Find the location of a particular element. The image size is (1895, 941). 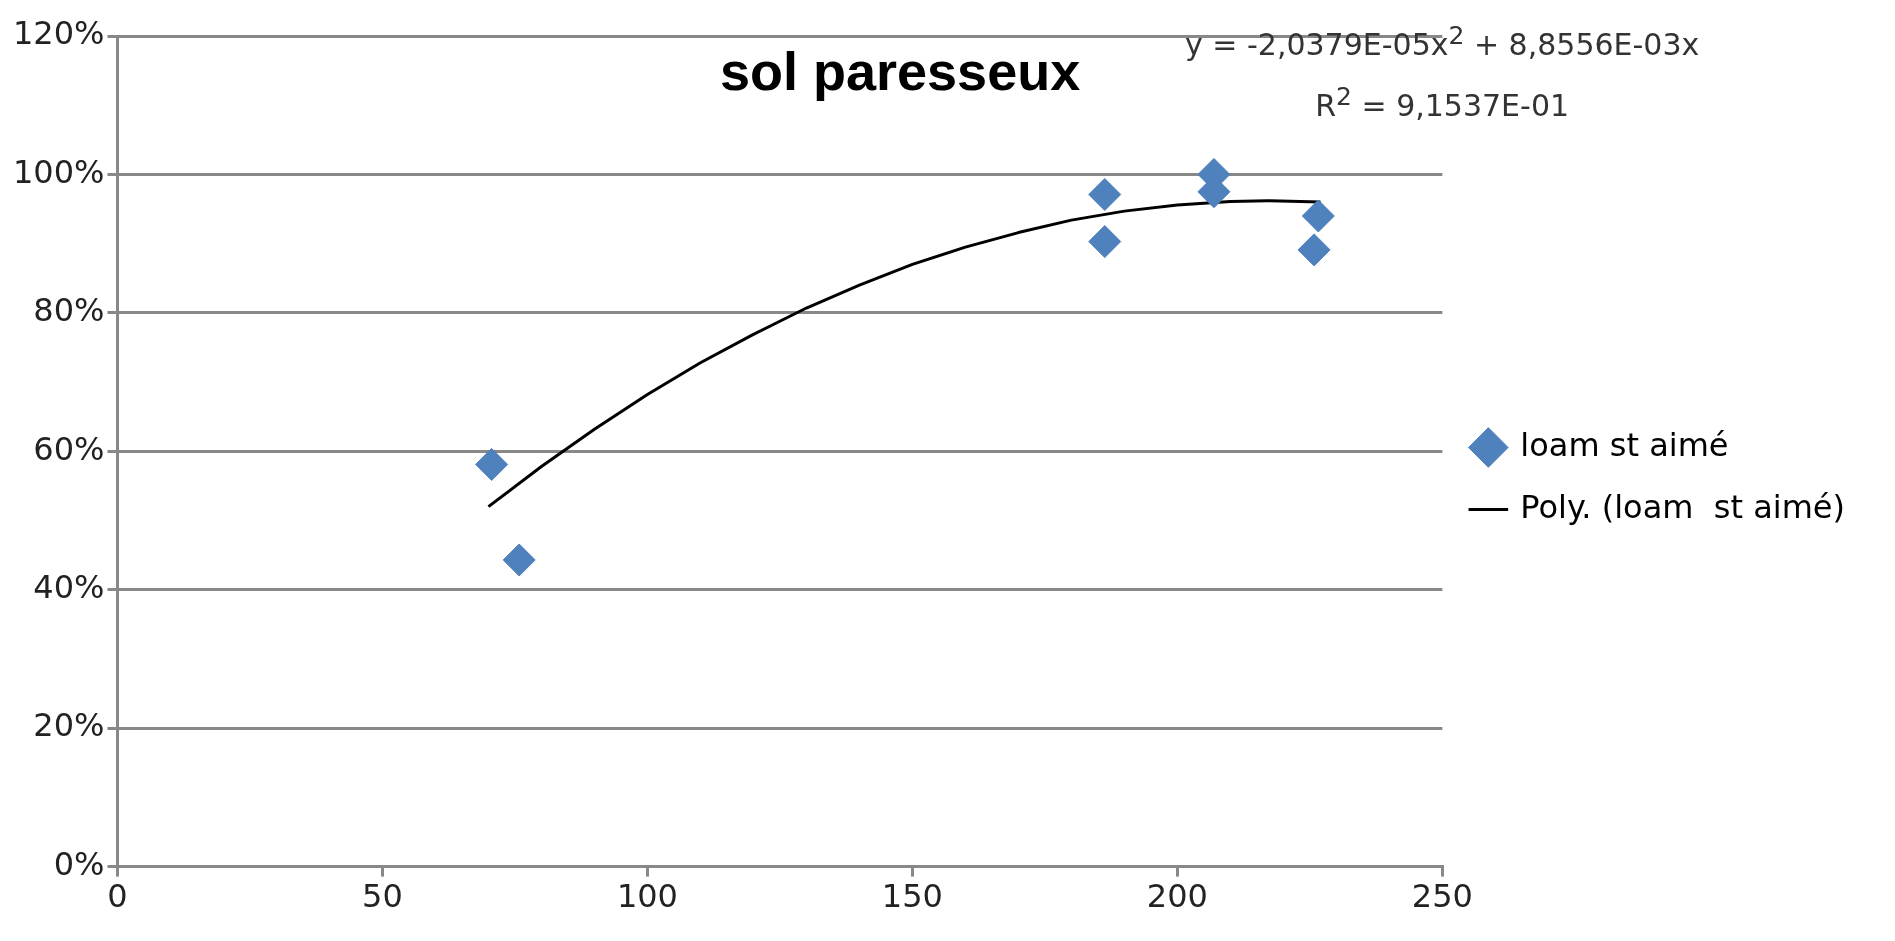

x-tick-label: 250 is located at coordinates (1442, 896).